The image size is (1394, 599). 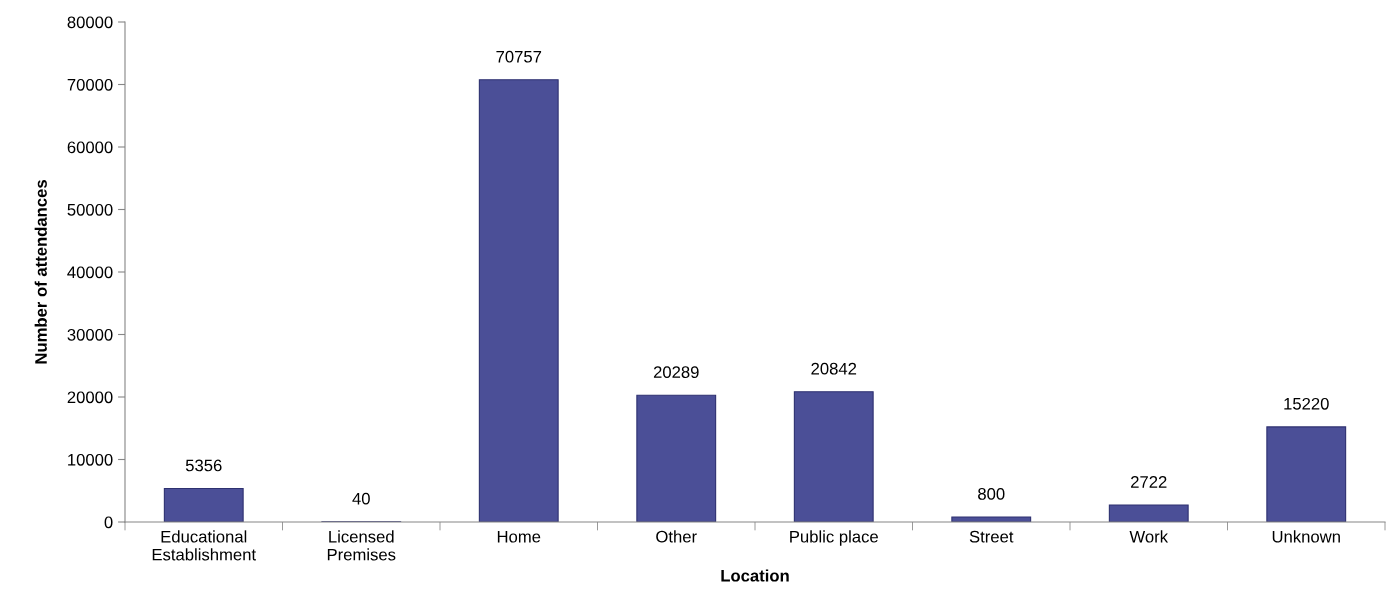 What do you see at coordinates (1306, 403) in the screenshot?
I see `data-label: 15220` at bounding box center [1306, 403].